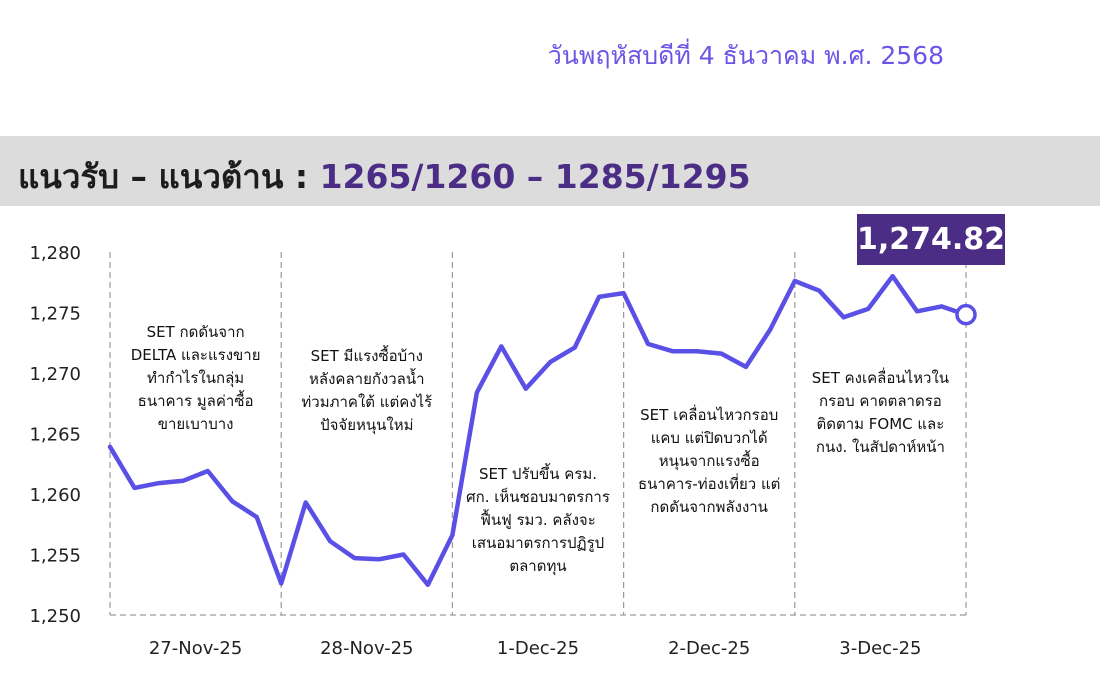  I want to click on last-value-badge: 1,274.82, so click(931, 239).